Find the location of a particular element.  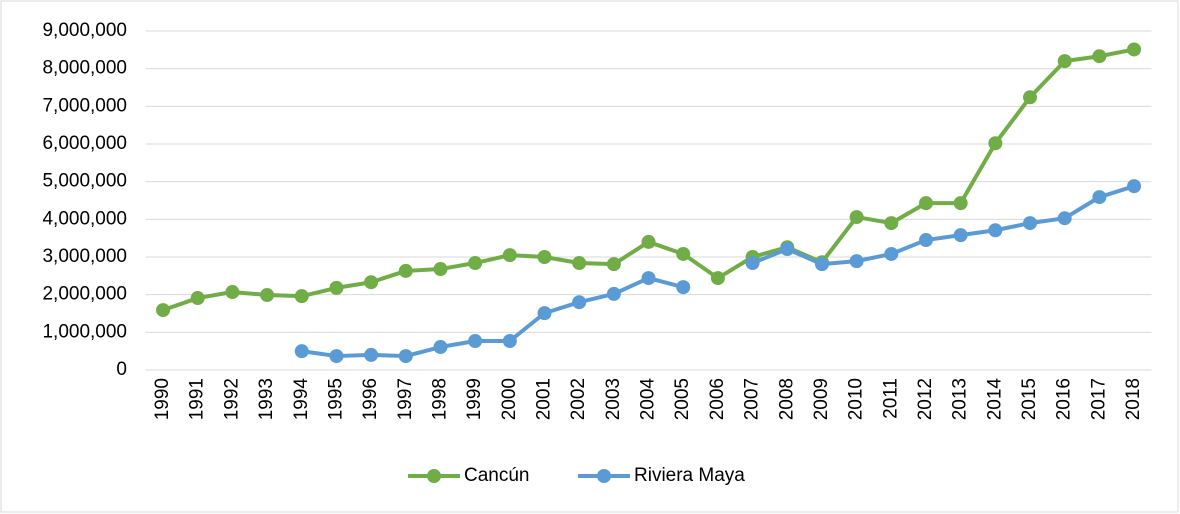

x-tick-label: 1994 is located at coordinates (301, 399).